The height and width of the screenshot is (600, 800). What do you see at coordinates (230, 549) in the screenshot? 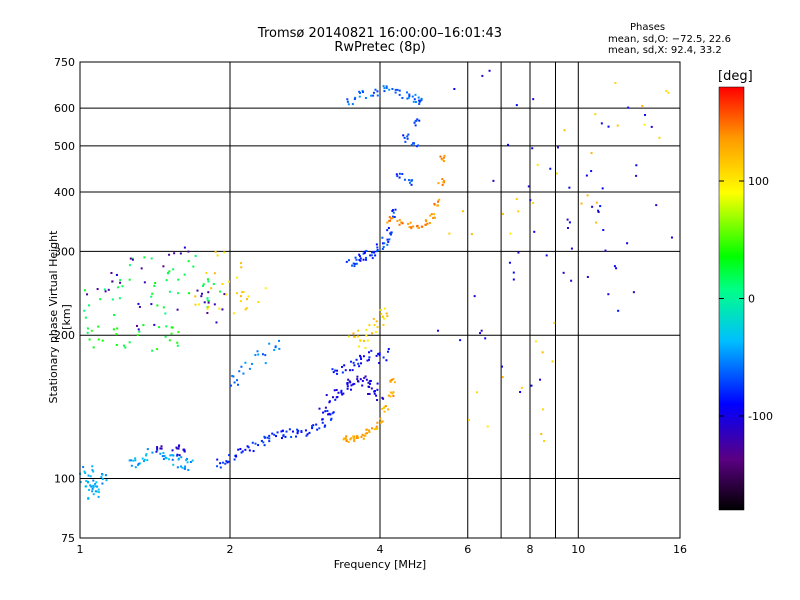
I see `x-tick-label: 2` at bounding box center [230, 549].